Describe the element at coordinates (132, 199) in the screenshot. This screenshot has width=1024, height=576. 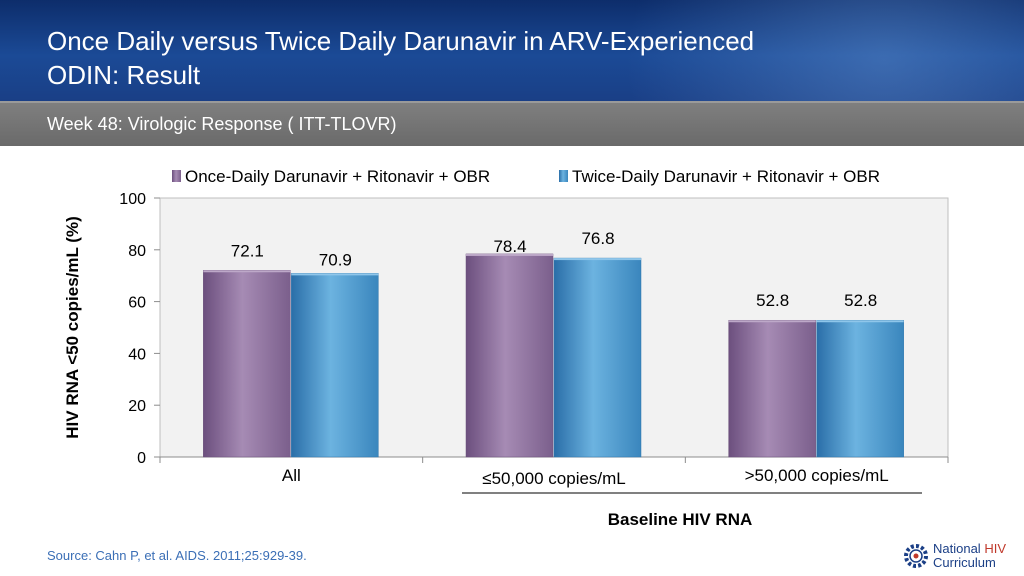
I see `y-tick-label: 100` at that location.